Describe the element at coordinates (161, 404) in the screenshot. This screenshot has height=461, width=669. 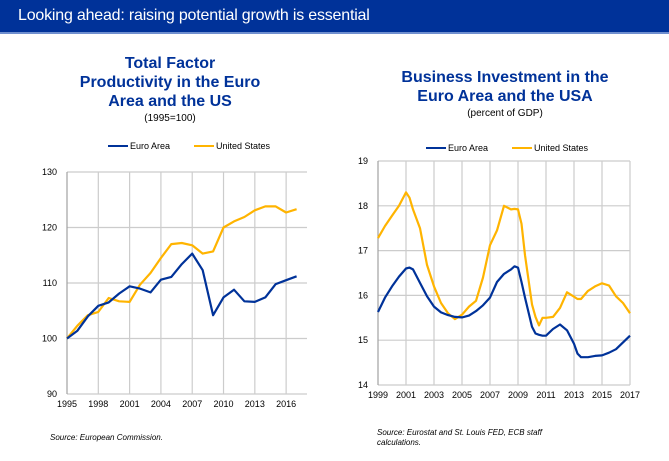
I see `x-tick-label: 2004` at that location.